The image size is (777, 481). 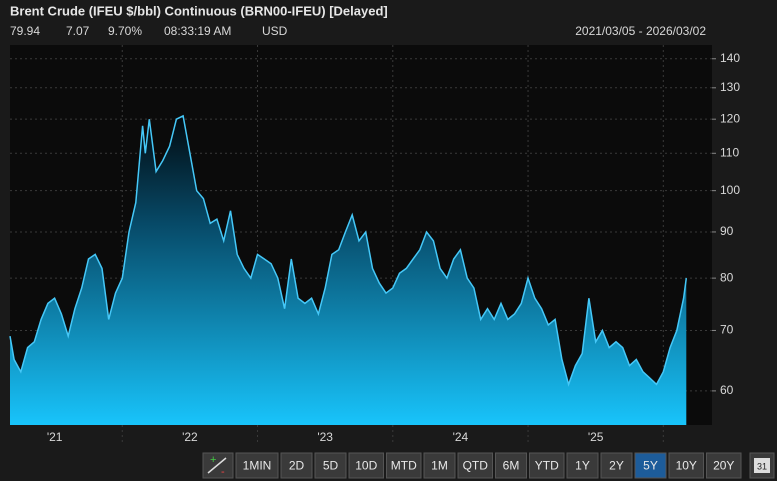 What do you see at coordinates (190, 437) in the screenshot?
I see `x-tick-label: '22` at bounding box center [190, 437].